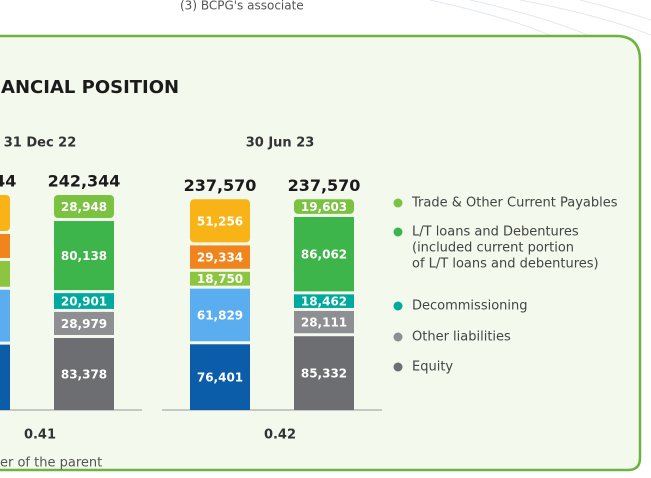  Describe the element at coordinates (495, 232) in the screenshot. I see `legend-label: L/T loans and Debentures` at that location.